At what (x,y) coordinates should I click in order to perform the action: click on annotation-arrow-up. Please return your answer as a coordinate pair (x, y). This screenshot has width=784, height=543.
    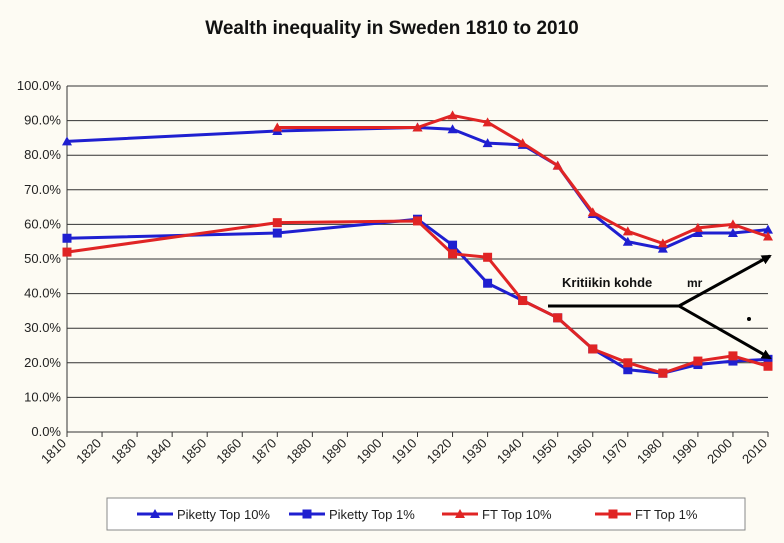
    Looking at the image, I should click on (725, 281).